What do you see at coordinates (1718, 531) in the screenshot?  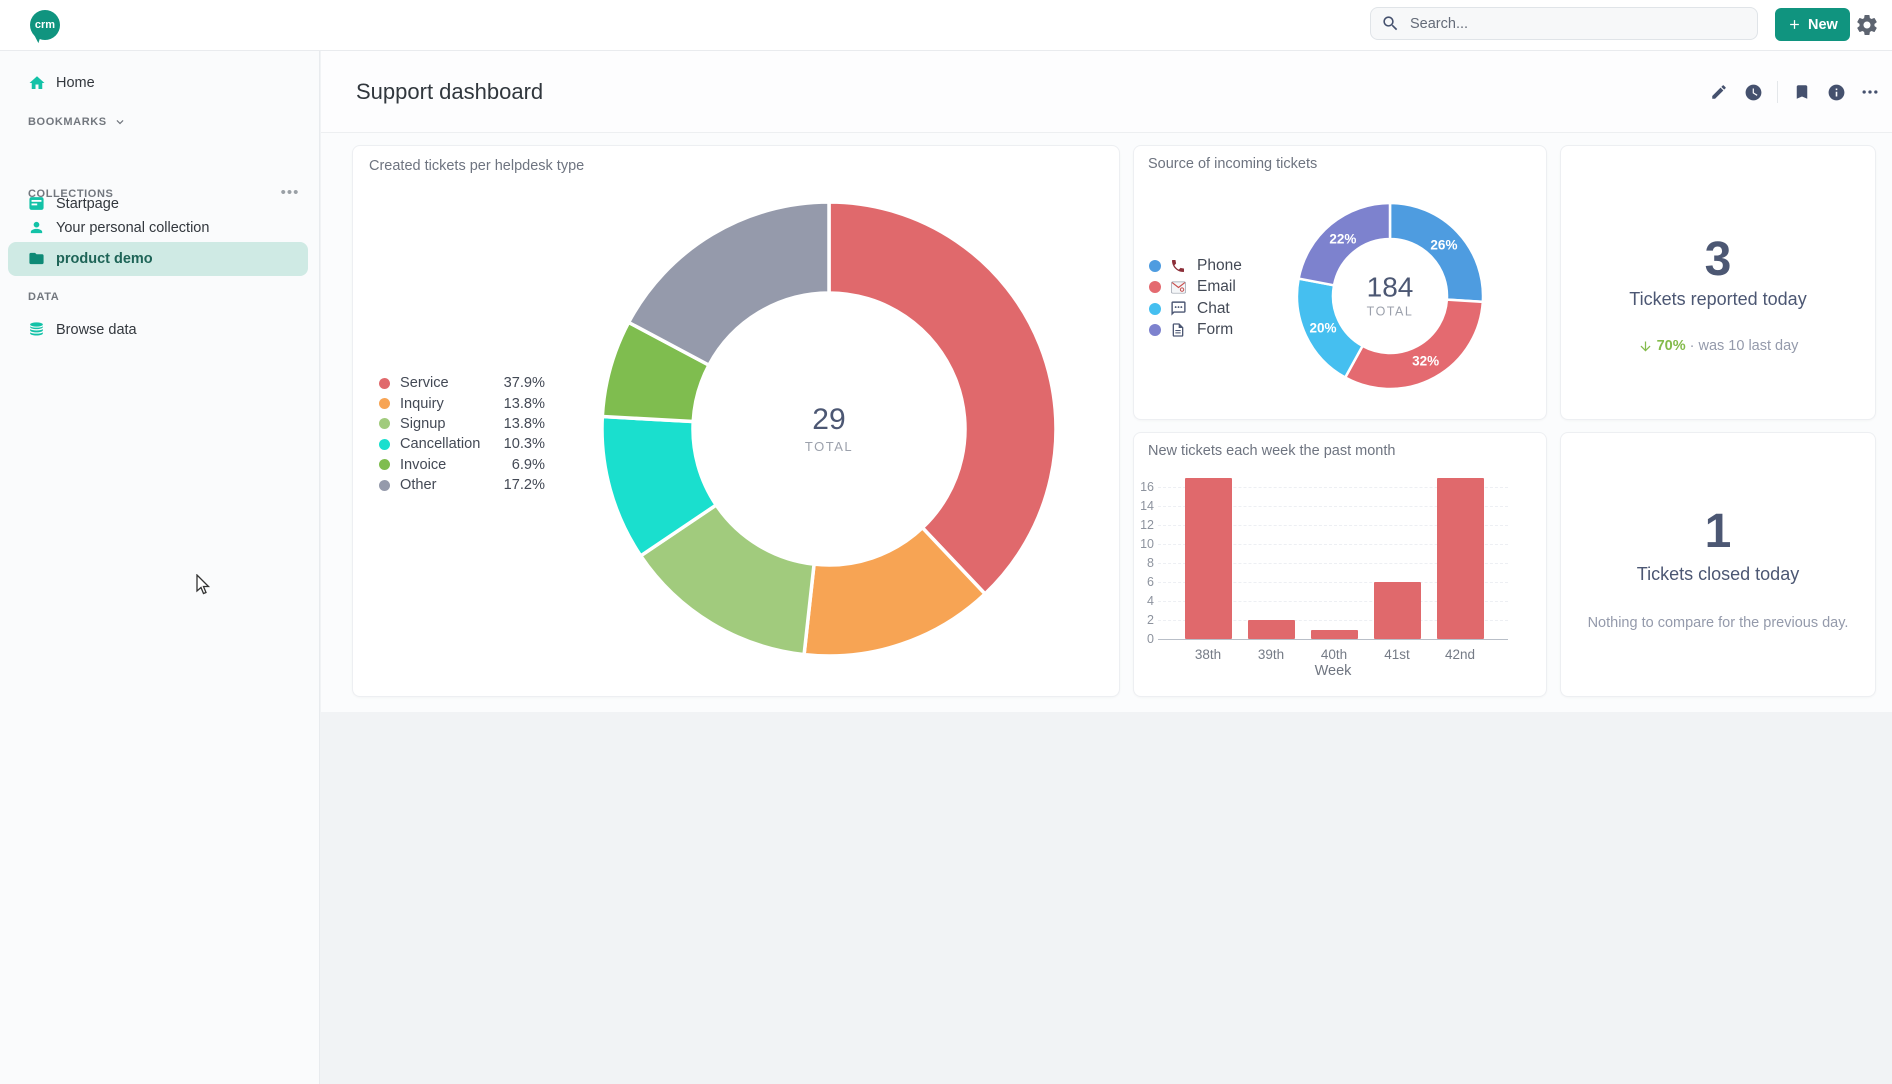 I see `closed-value: 1` at bounding box center [1718, 531].